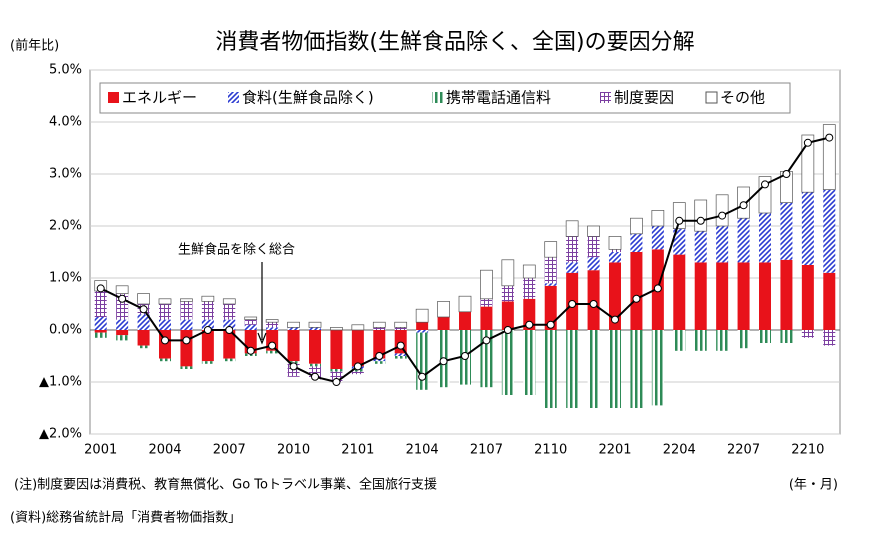 This screenshot has height=551, width=878. I want to click on y-tick-label: 4.0%, so click(65, 122).